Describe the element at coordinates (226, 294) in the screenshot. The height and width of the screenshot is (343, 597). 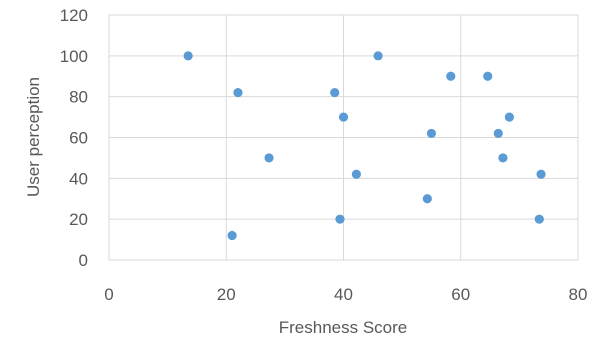
I see `x-tick-label: 20` at that location.